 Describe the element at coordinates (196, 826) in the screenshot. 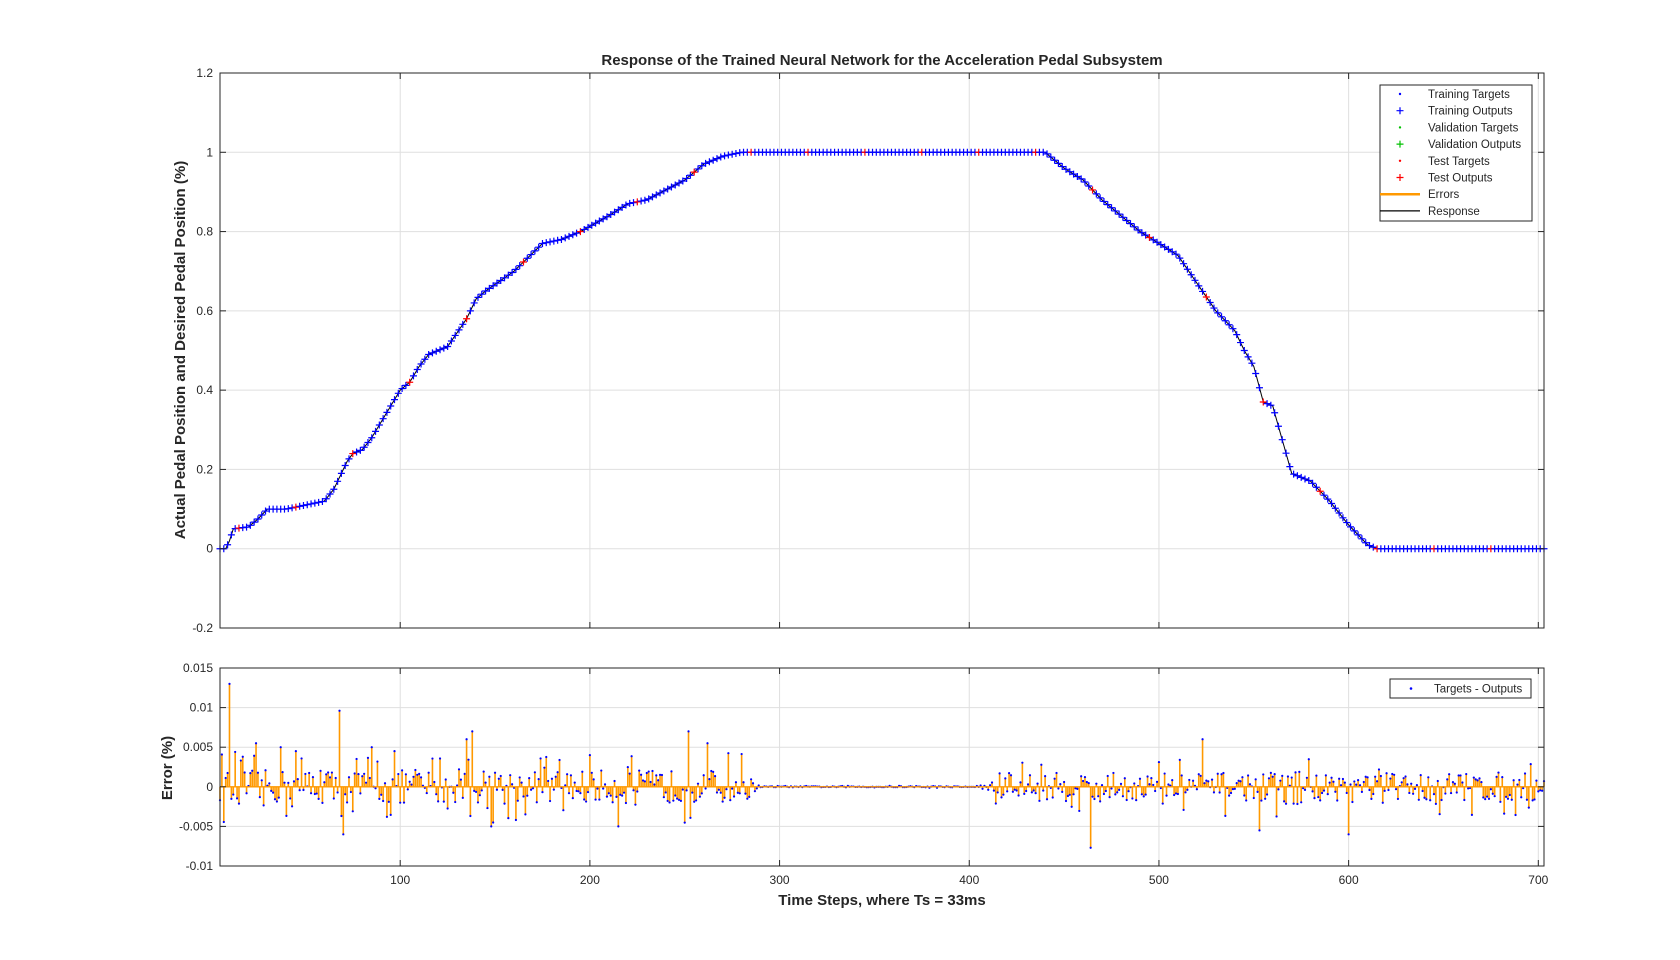

I see `error-y-tick-label: -0.005` at that location.